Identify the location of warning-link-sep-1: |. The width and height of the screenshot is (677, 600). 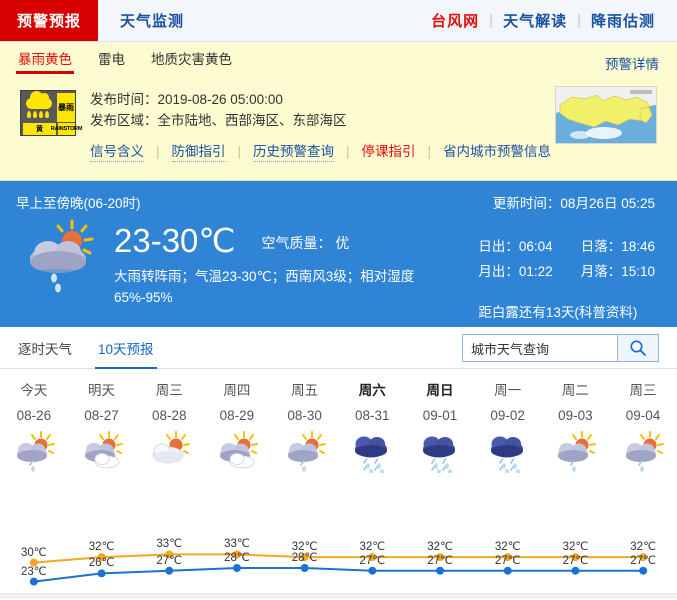
(158, 151).